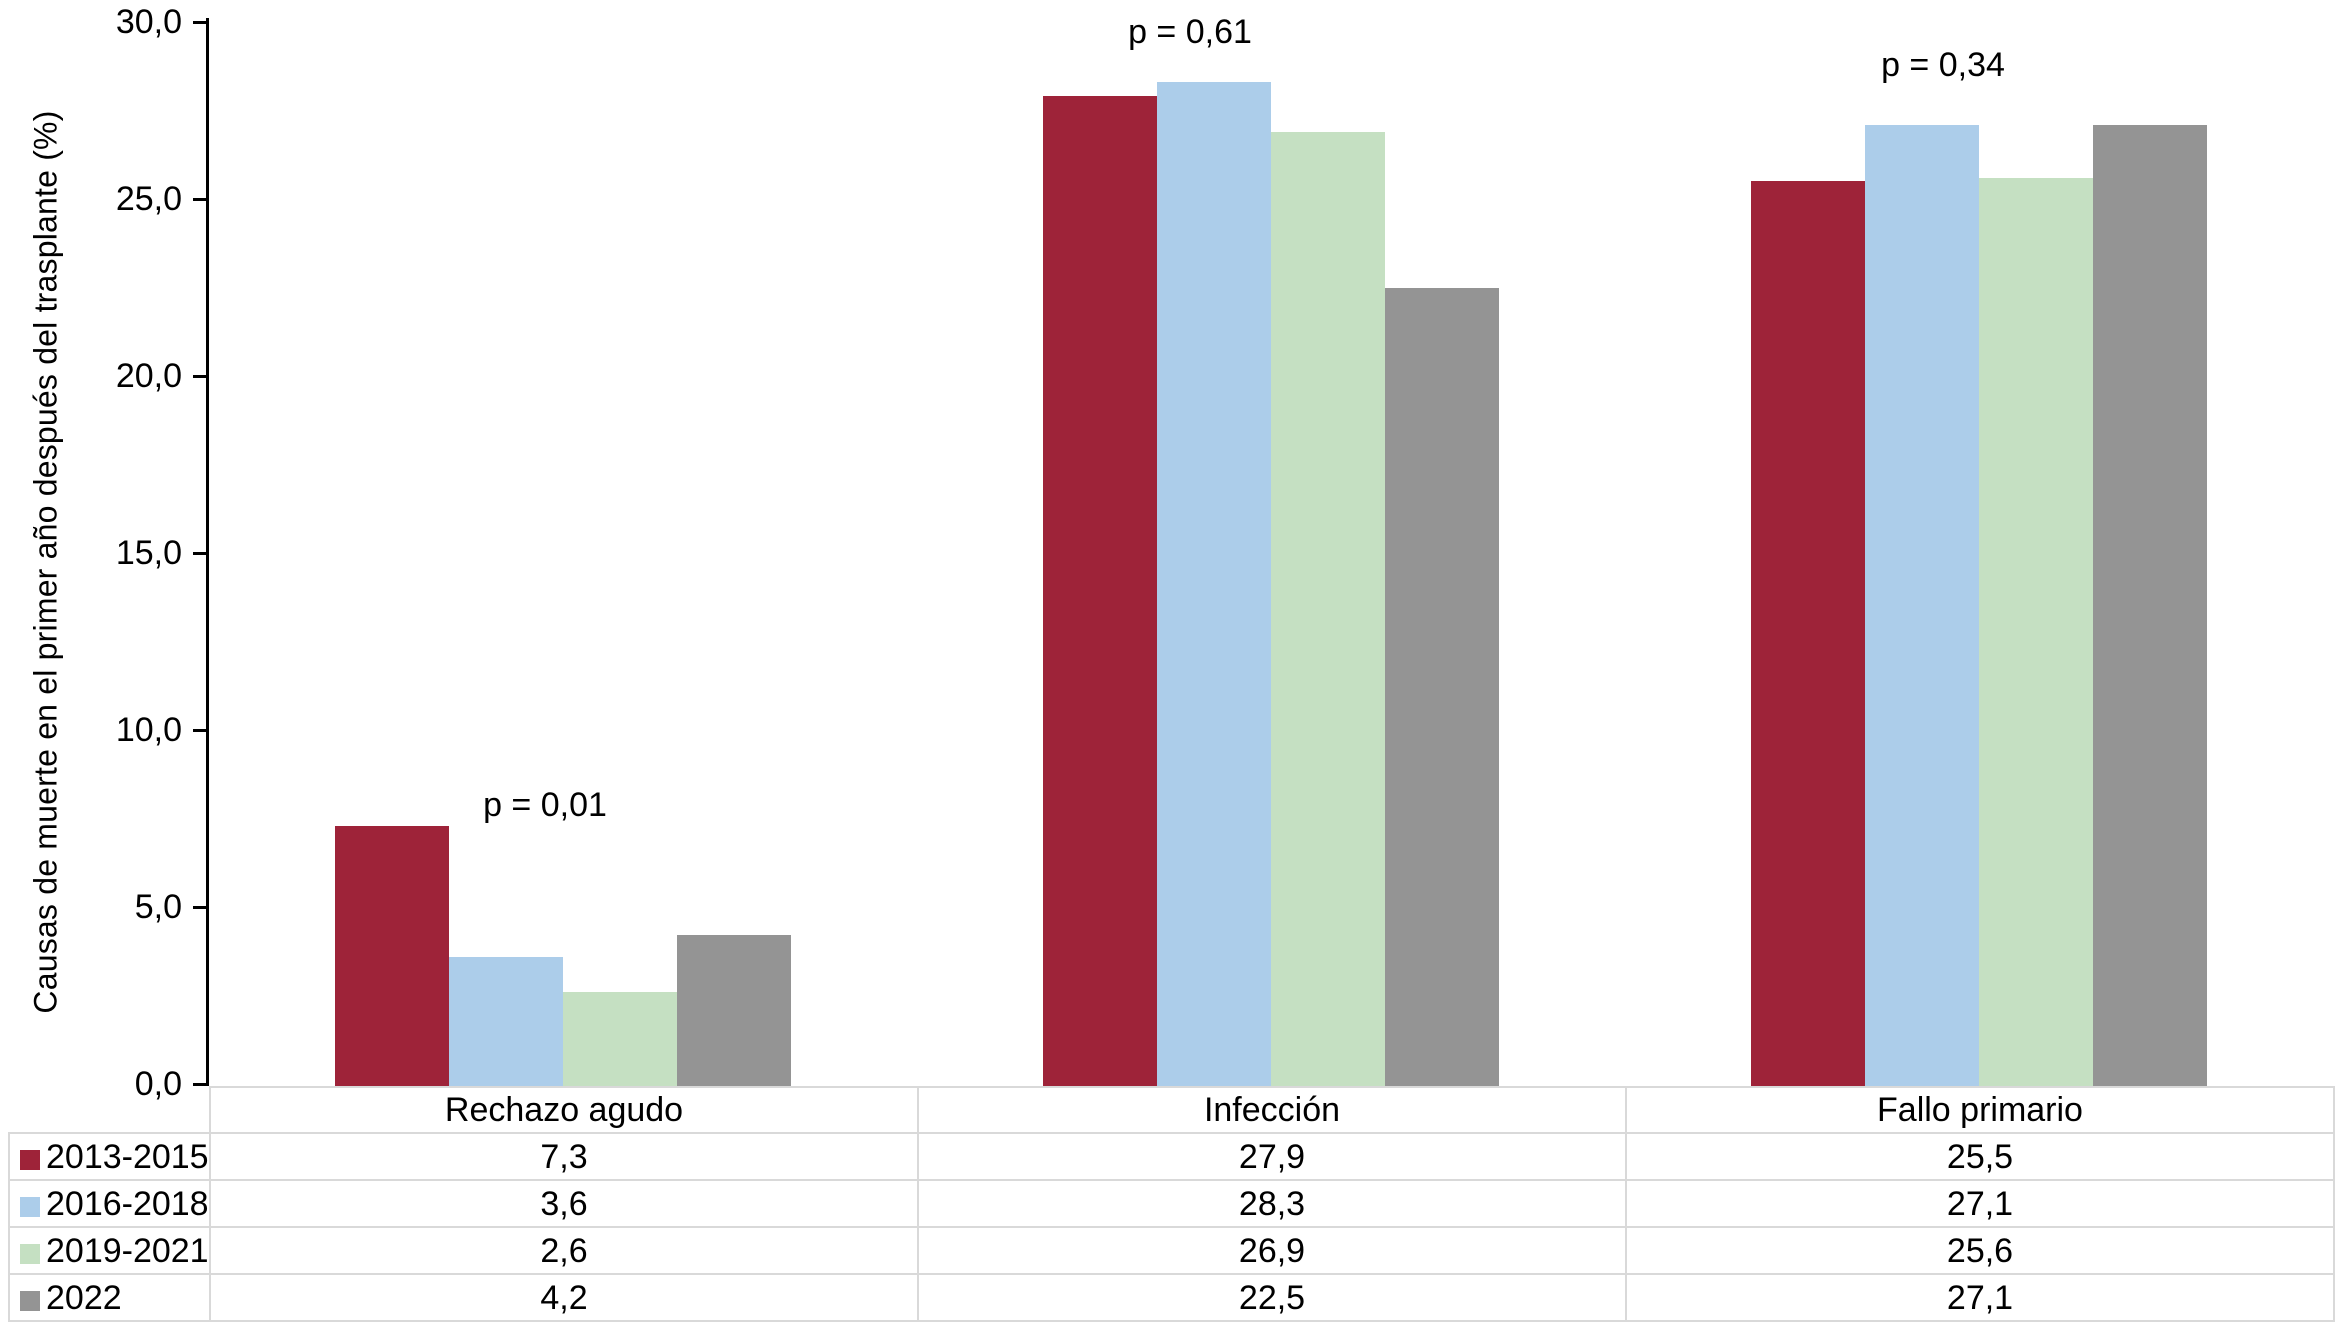 This screenshot has width=2341, height=1331. I want to click on p-value-label-rechazo-agudo: p = 0,01, so click(545, 805).